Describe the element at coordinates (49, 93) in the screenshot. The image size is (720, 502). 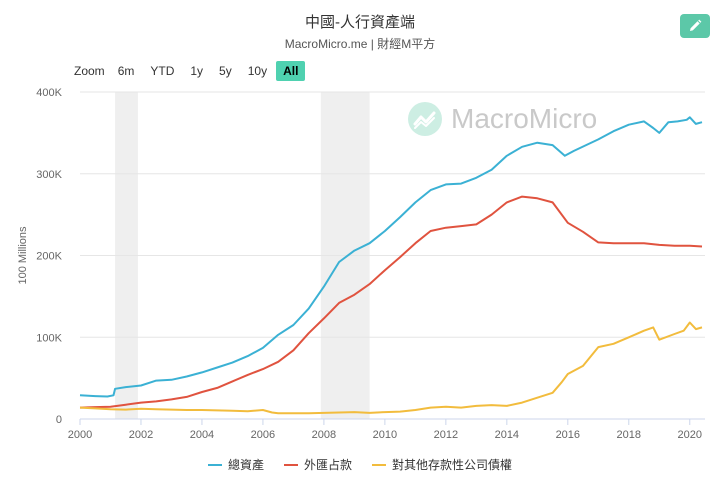
I see `y-tick-label: 400K` at that location.